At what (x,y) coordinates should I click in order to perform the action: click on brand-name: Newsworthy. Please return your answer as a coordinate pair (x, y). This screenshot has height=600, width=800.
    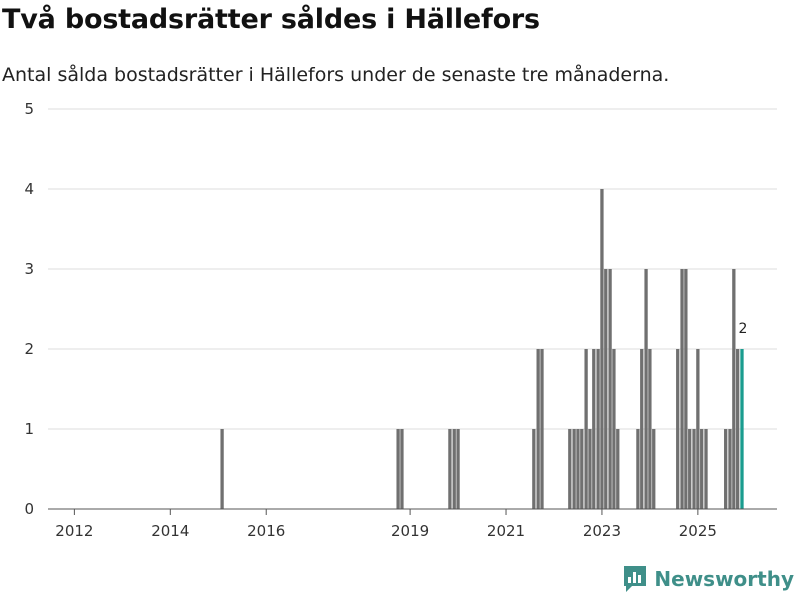
    Looking at the image, I should click on (724, 579).